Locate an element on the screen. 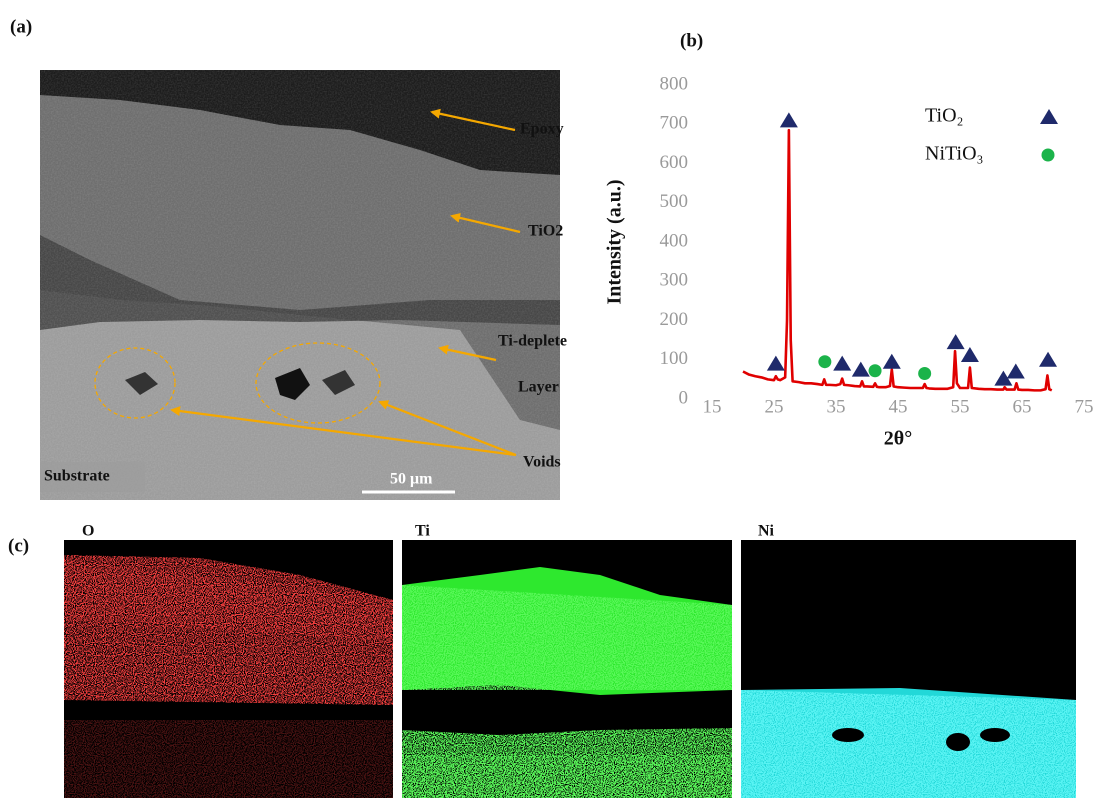 The width and height of the screenshot is (1100, 798). eds-map-ni is located at coordinates (908, 669).